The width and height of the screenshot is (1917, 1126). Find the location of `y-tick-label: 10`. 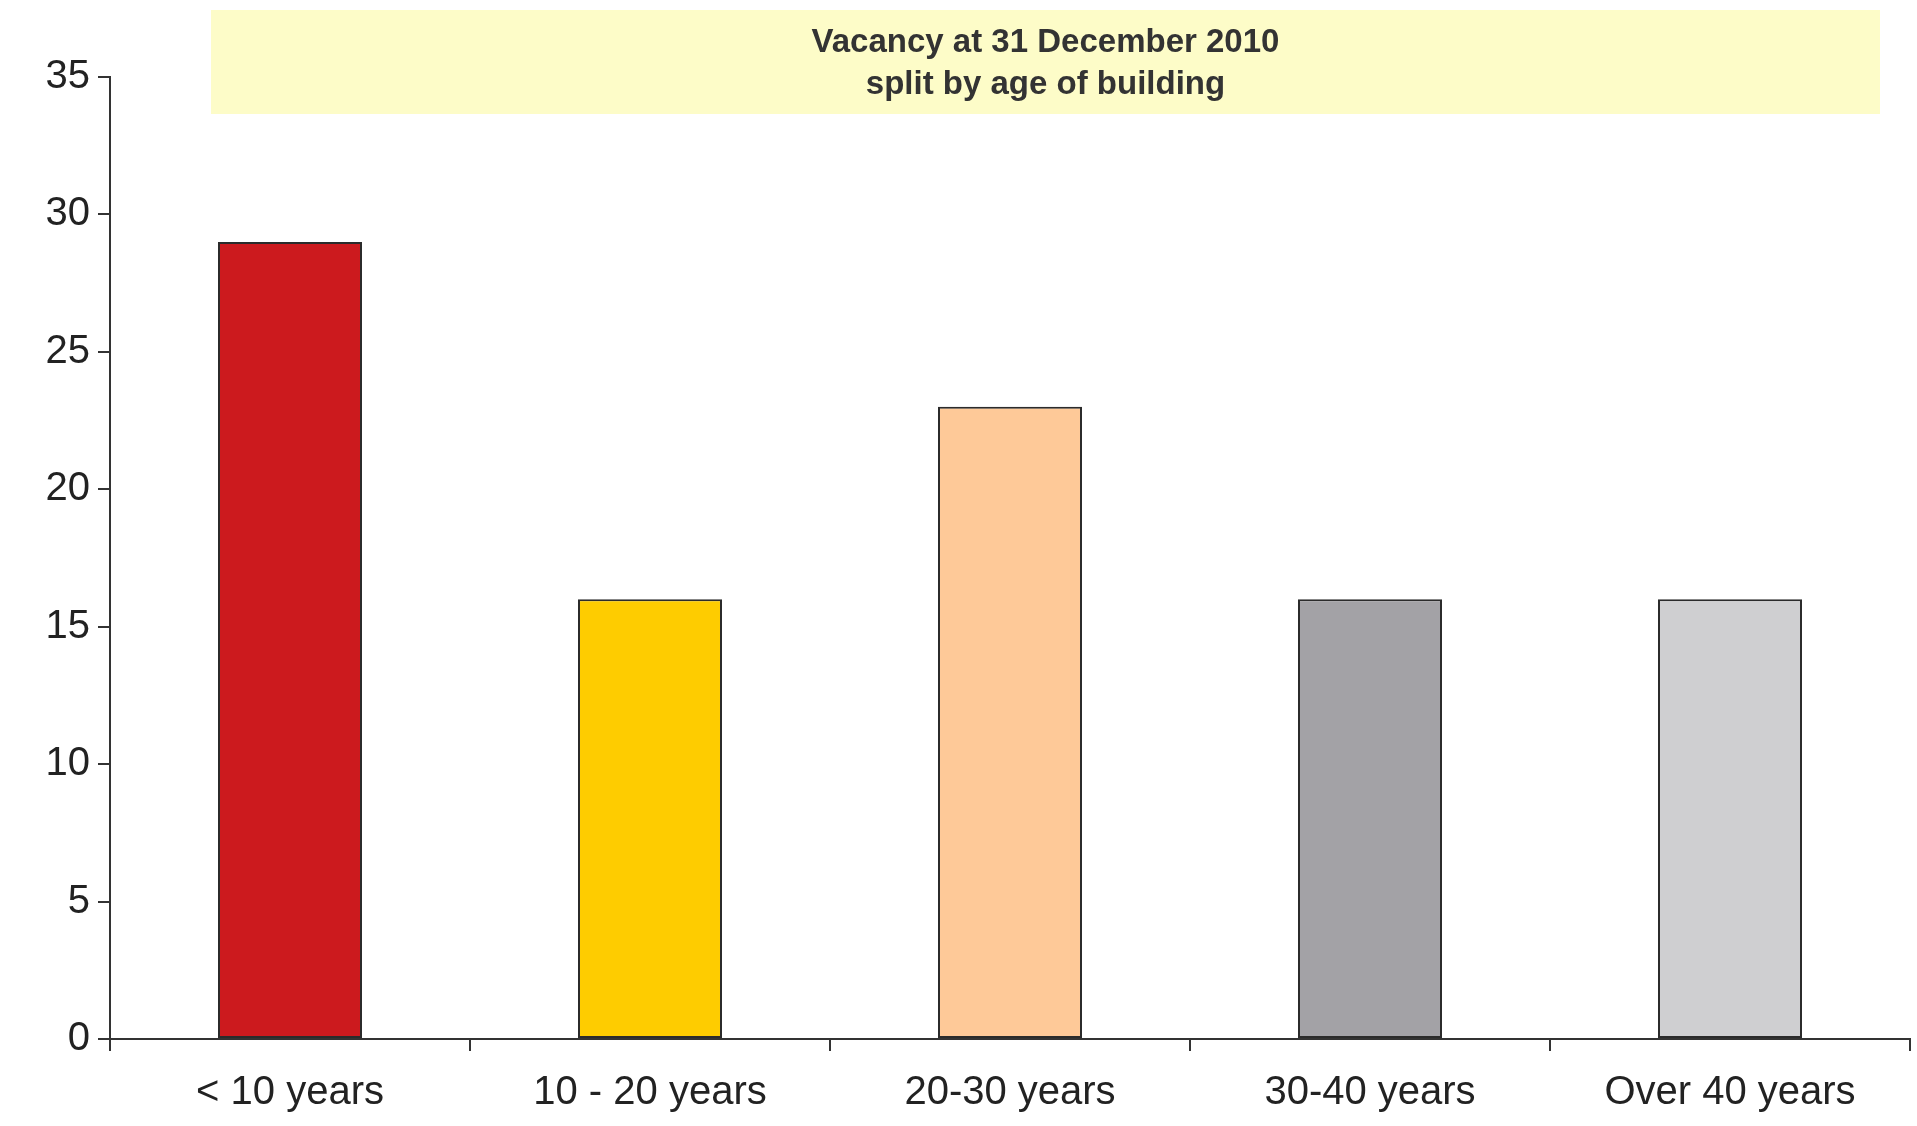

y-tick-label: 10 is located at coordinates (67, 761).